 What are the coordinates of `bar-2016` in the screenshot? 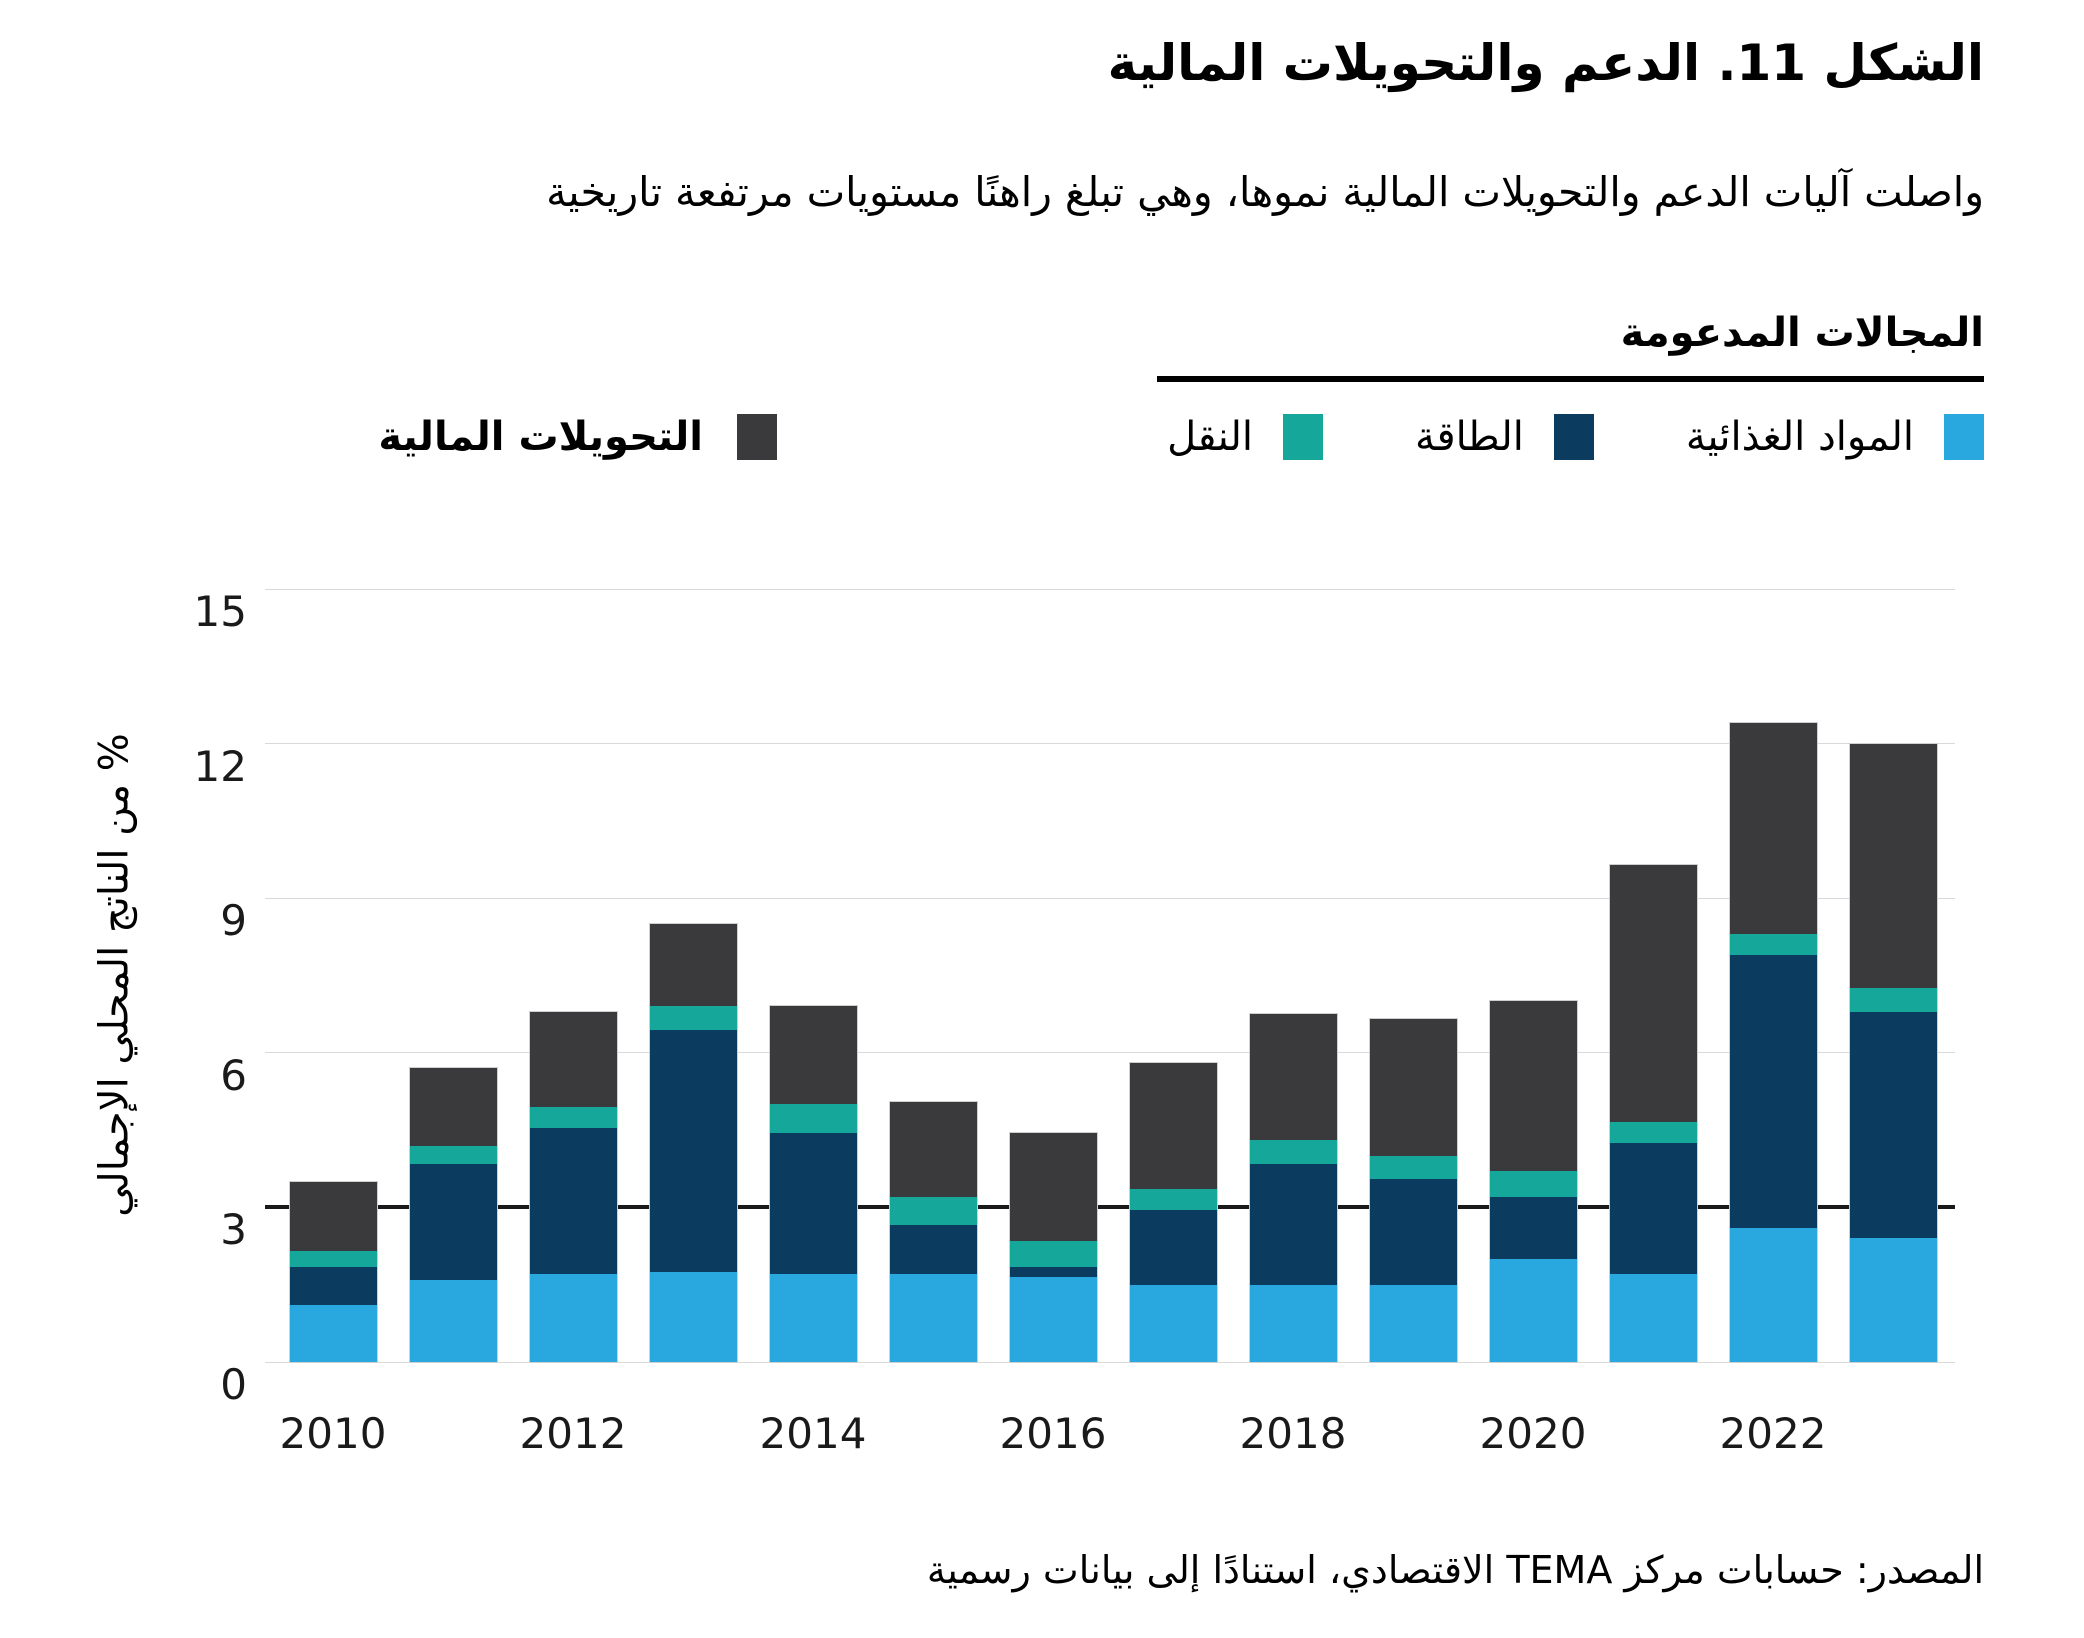 It's located at (1053, 1247).